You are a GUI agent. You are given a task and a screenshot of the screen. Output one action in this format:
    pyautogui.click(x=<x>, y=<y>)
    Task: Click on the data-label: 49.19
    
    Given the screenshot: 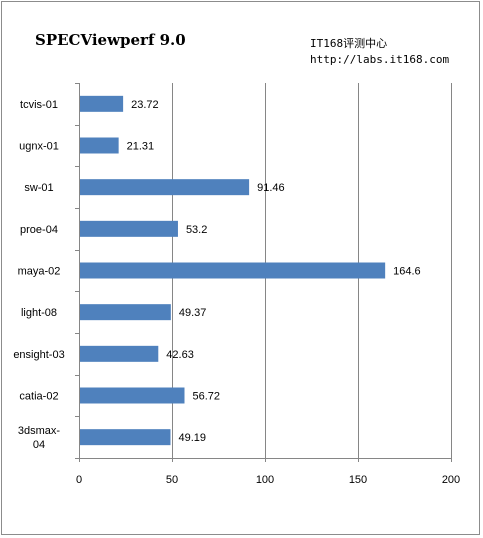 What is the action you would take?
    pyautogui.click(x=192, y=438)
    